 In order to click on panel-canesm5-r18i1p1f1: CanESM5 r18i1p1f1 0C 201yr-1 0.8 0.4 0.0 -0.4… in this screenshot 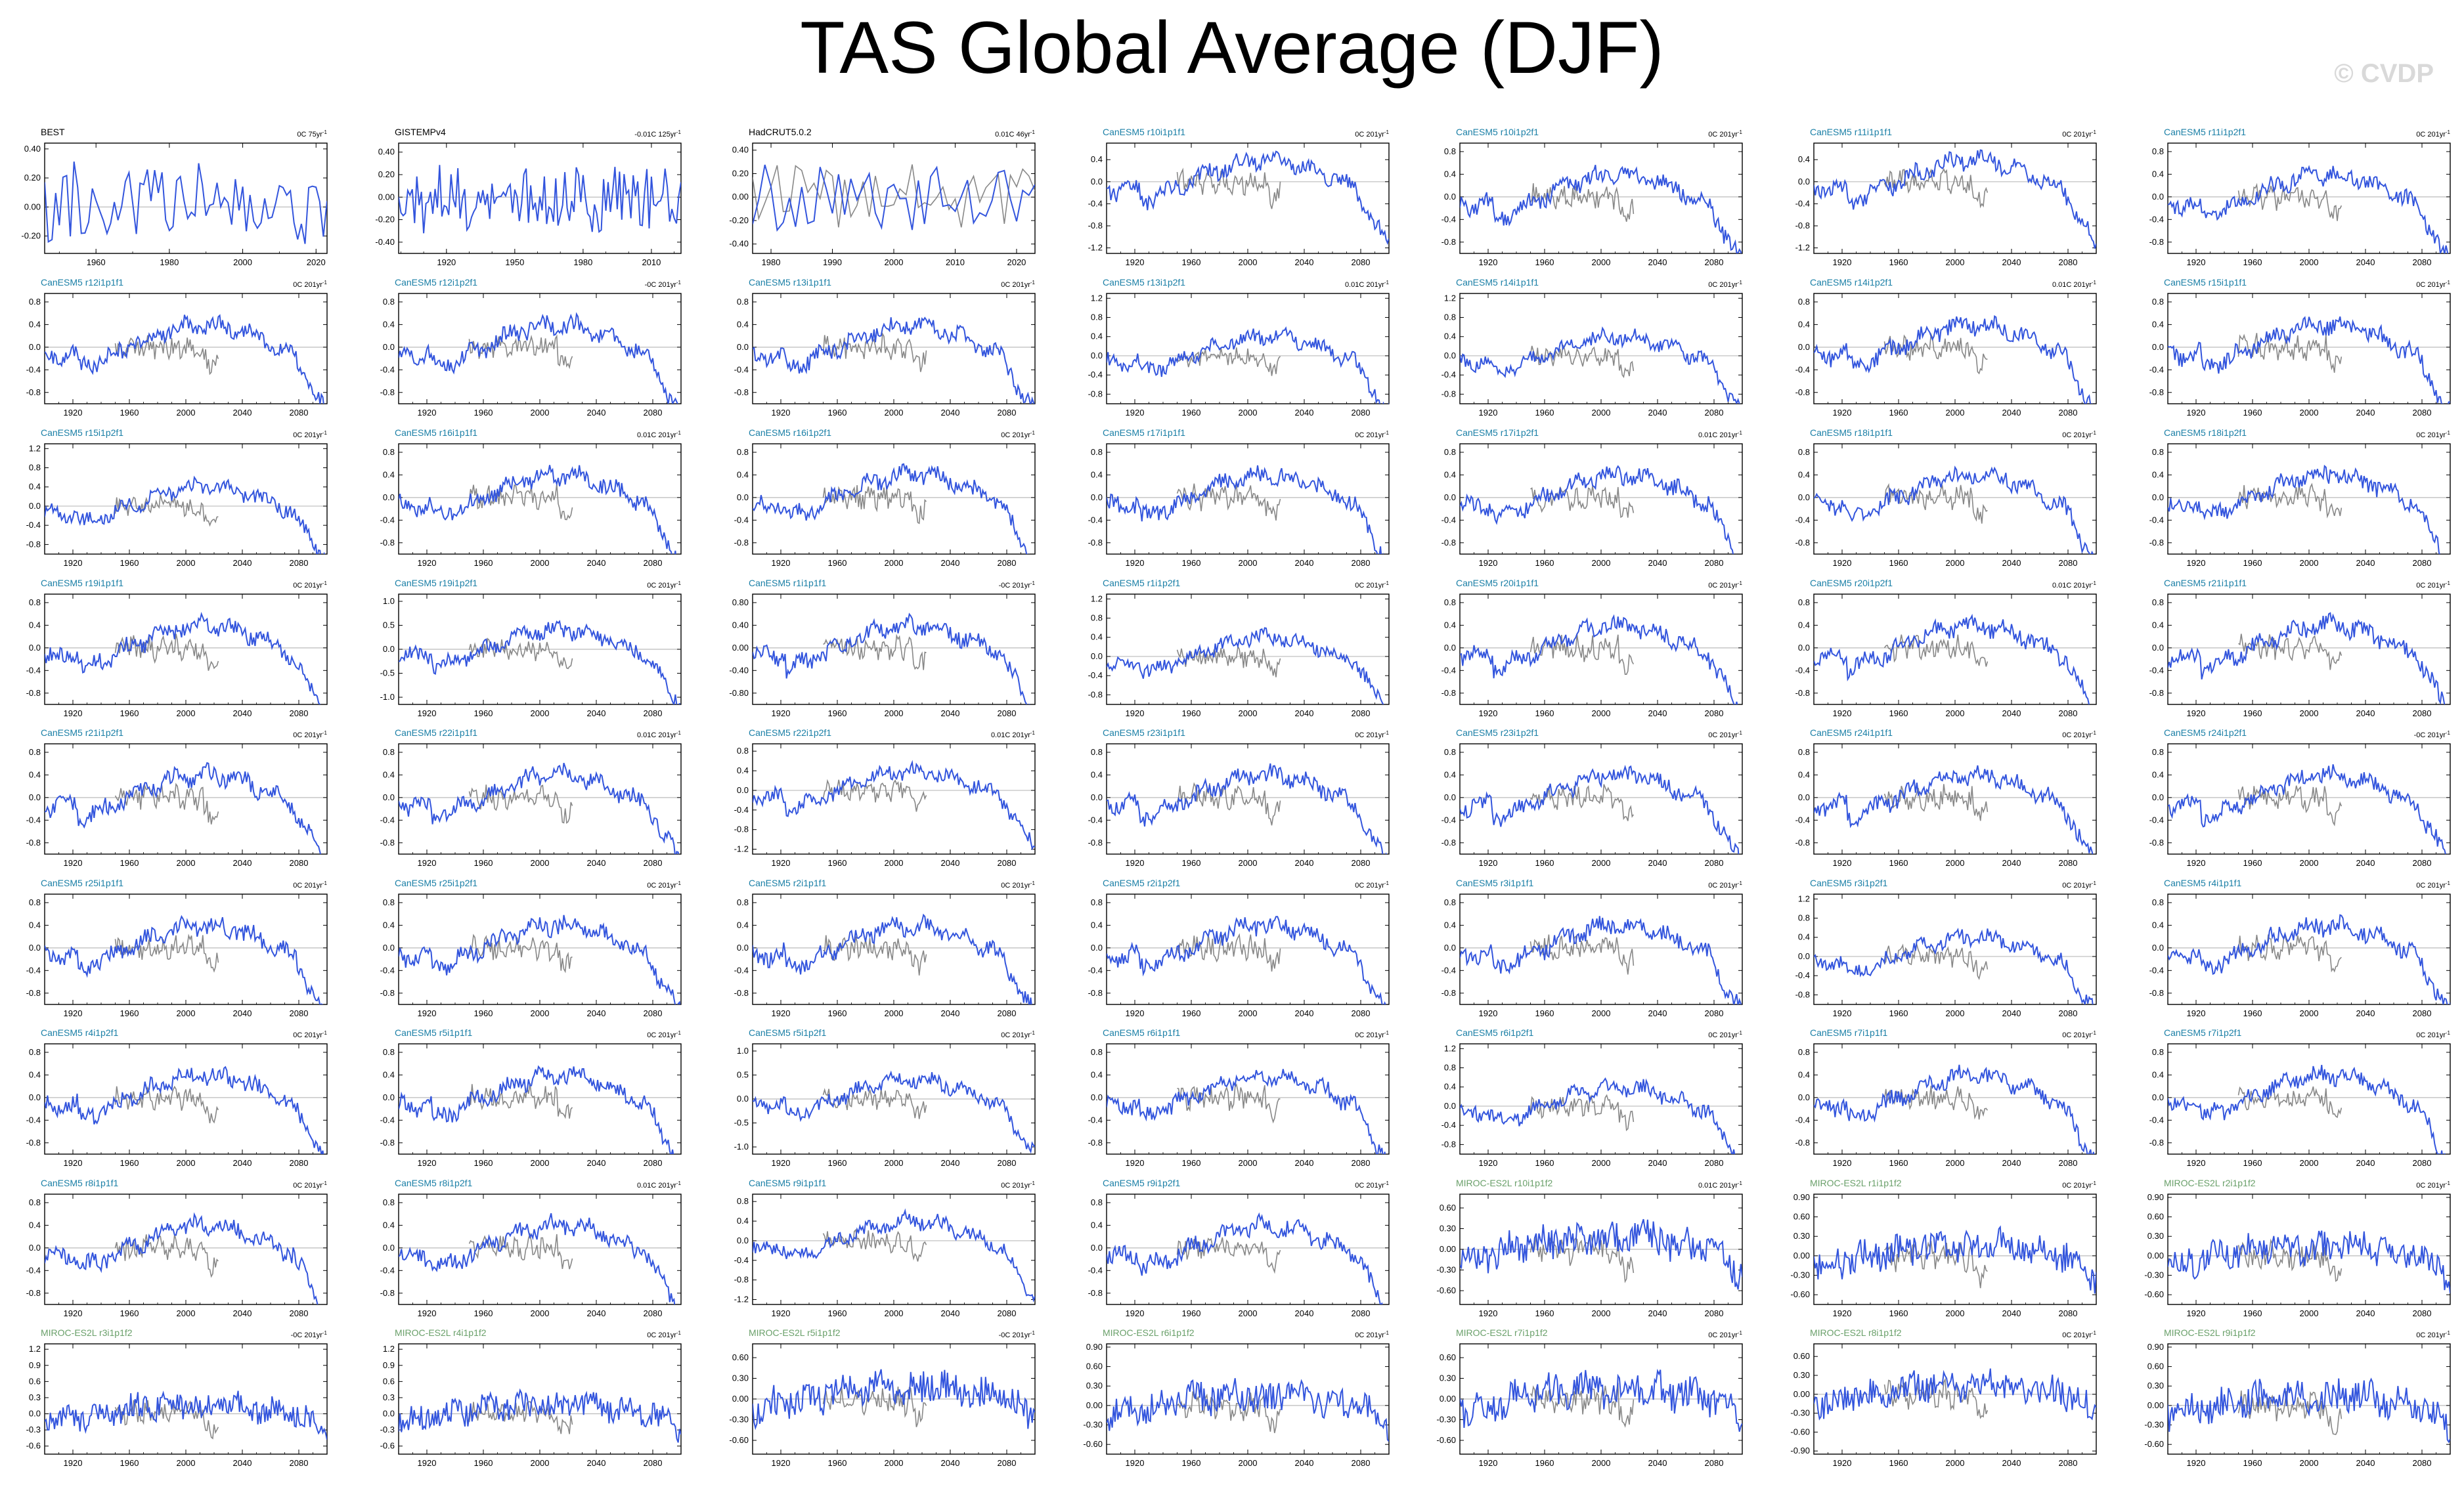, I will do `click(1946, 497)`.